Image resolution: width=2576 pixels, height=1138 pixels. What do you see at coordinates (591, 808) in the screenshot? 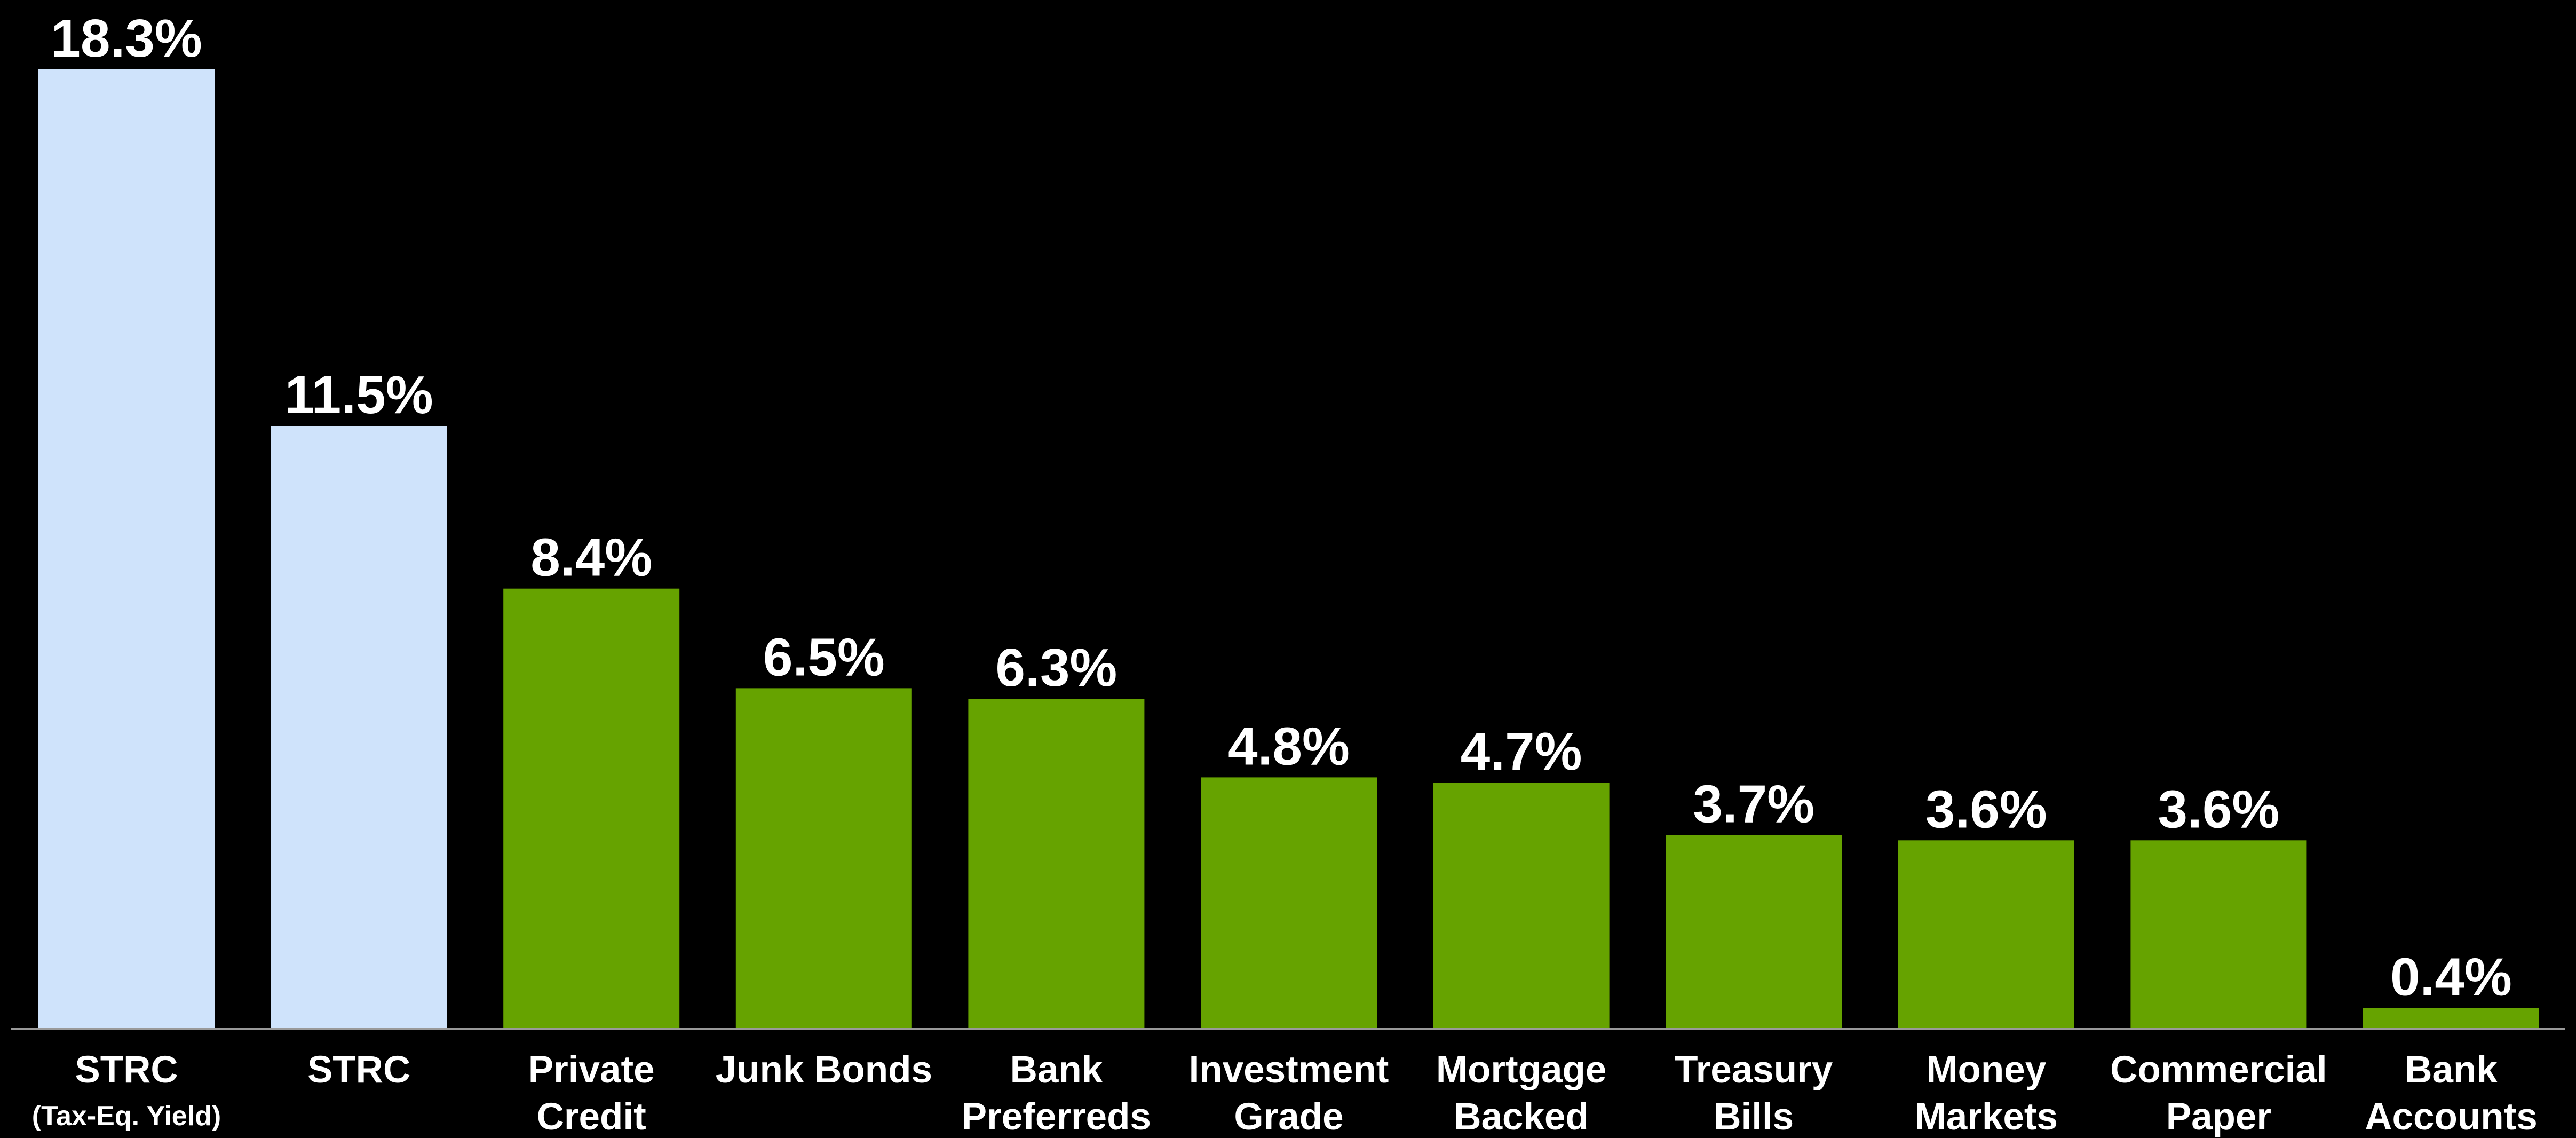
I see `bar-private-credit` at bounding box center [591, 808].